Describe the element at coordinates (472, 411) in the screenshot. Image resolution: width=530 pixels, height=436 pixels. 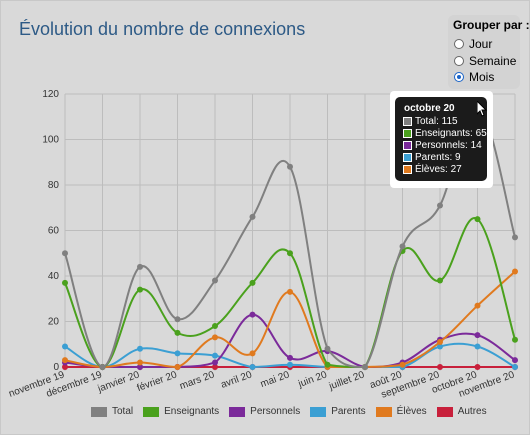
I see `legend-label: Autres` at that location.